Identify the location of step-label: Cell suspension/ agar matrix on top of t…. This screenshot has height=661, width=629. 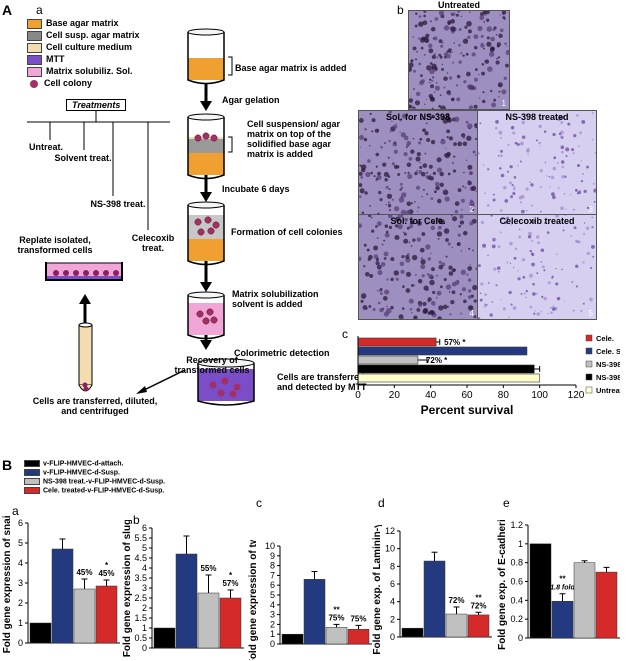
(294, 139).